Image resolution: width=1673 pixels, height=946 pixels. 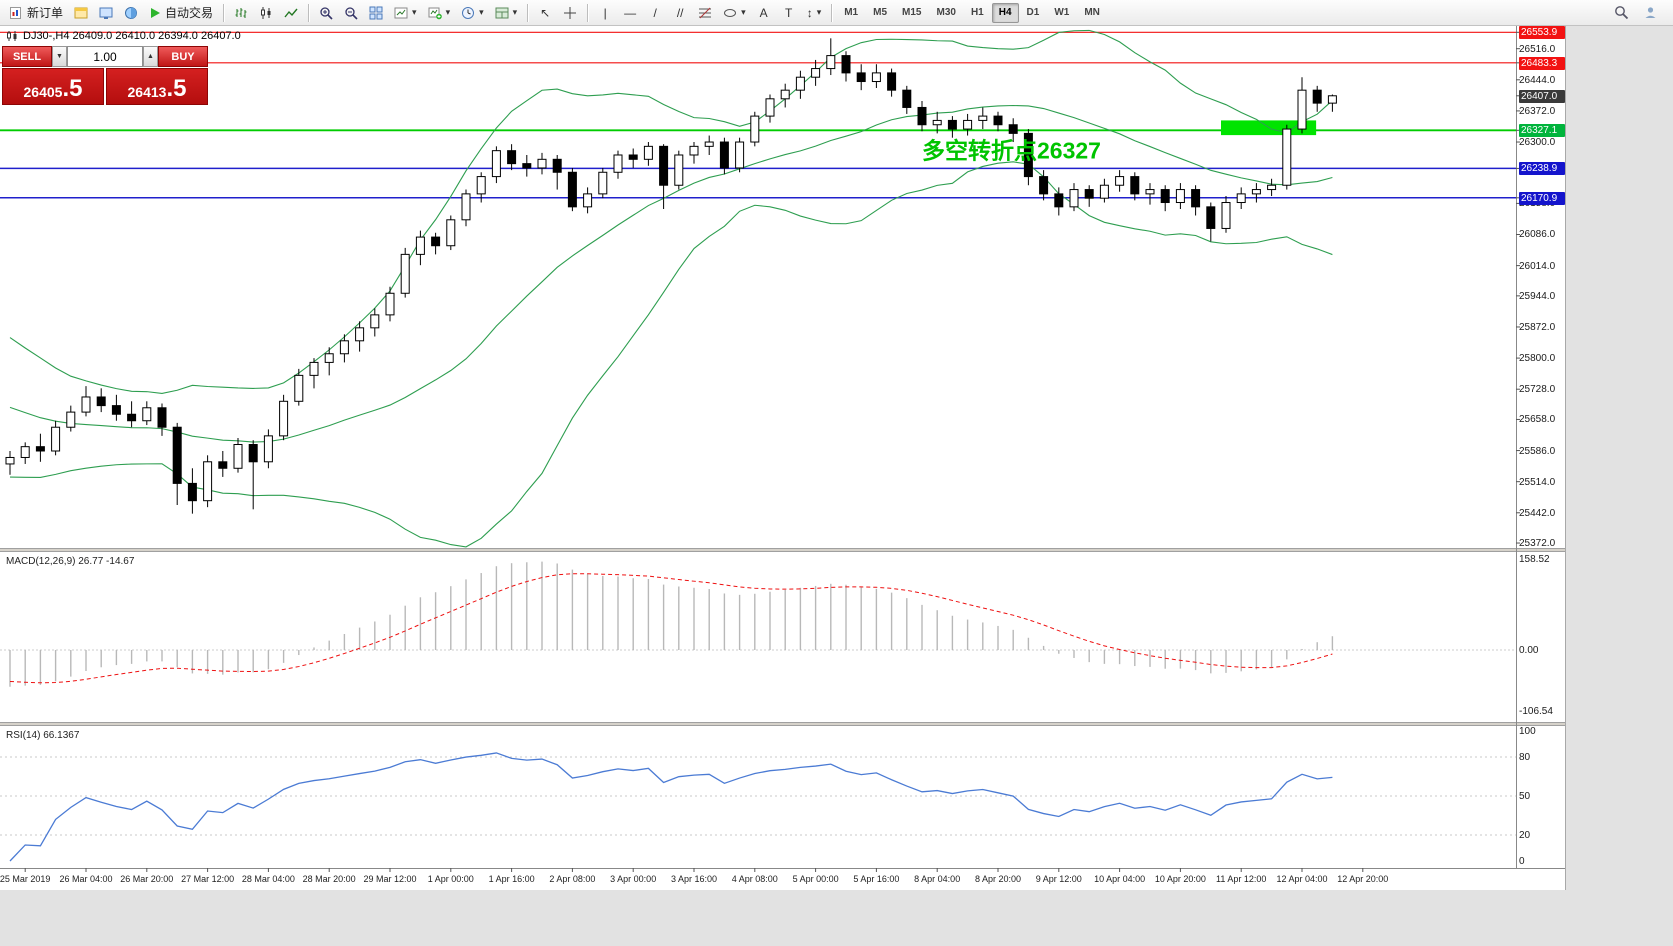 What do you see at coordinates (1005, 12) in the screenshot?
I see `tab-timeframe-h4: H4` at bounding box center [1005, 12].